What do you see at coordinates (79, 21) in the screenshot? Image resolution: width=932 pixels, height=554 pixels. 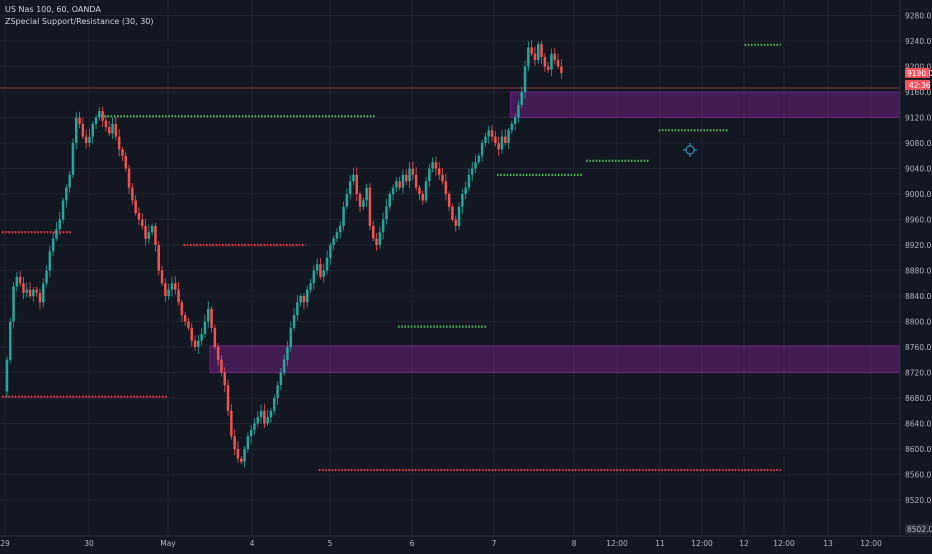 I see `indicator-title: ZSpecial Support/Resistance (30, 30)` at bounding box center [79, 21].